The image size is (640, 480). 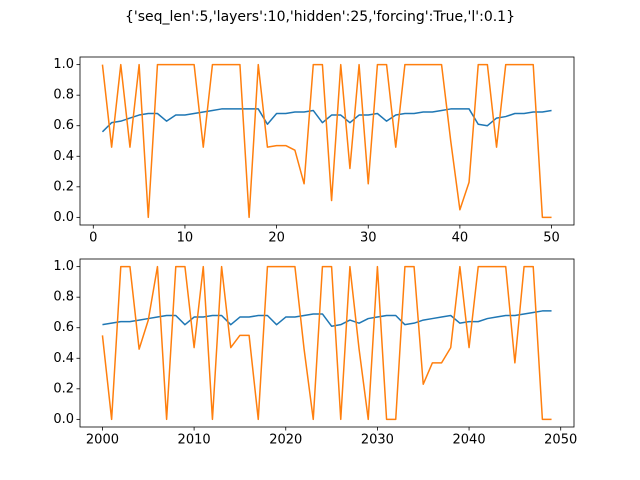 I want to click on x-tick-label: 20, so click(x=276, y=238).